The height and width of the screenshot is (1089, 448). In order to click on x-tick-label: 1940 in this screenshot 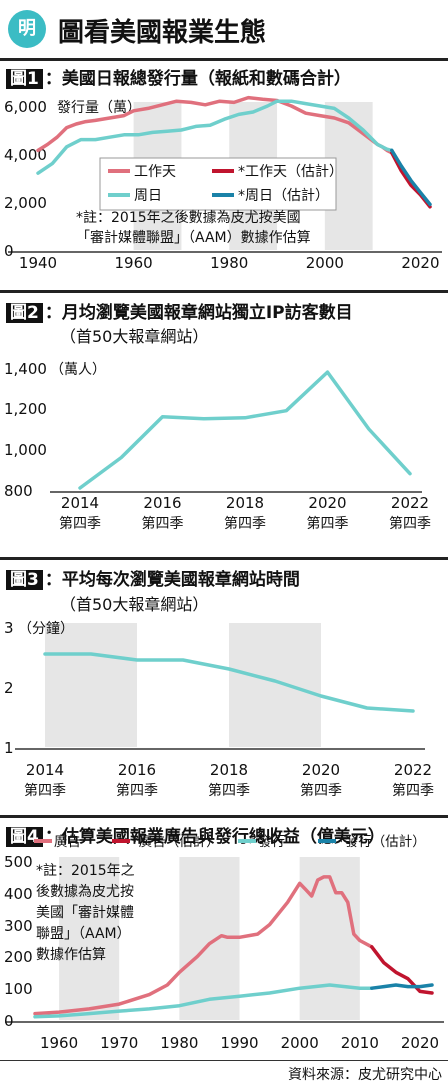, I will do `click(38, 263)`.